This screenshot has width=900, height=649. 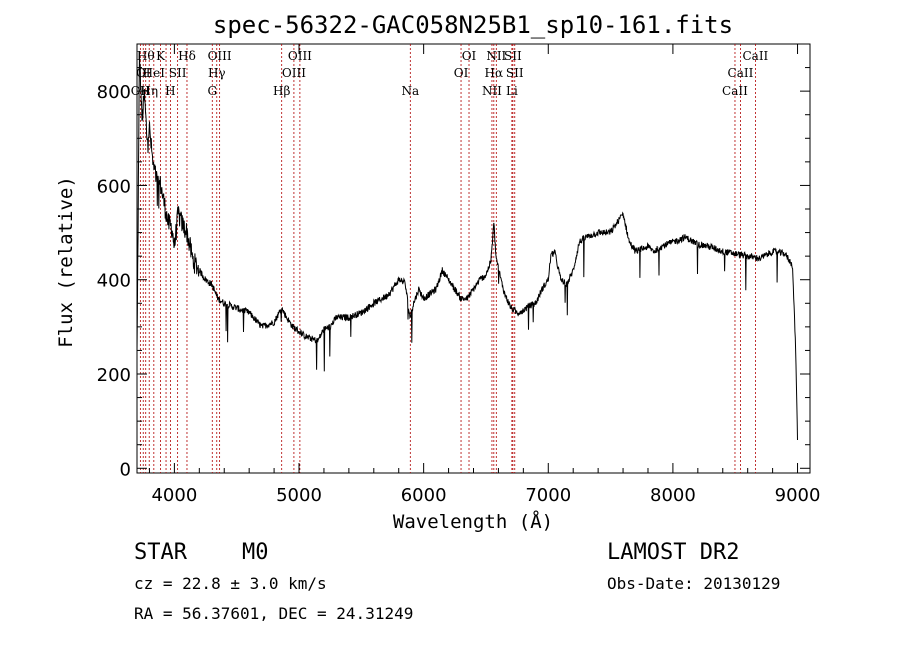 What do you see at coordinates (187, 56) in the screenshot?
I see `line-label-9: Hδ` at bounding box center [187, 56].